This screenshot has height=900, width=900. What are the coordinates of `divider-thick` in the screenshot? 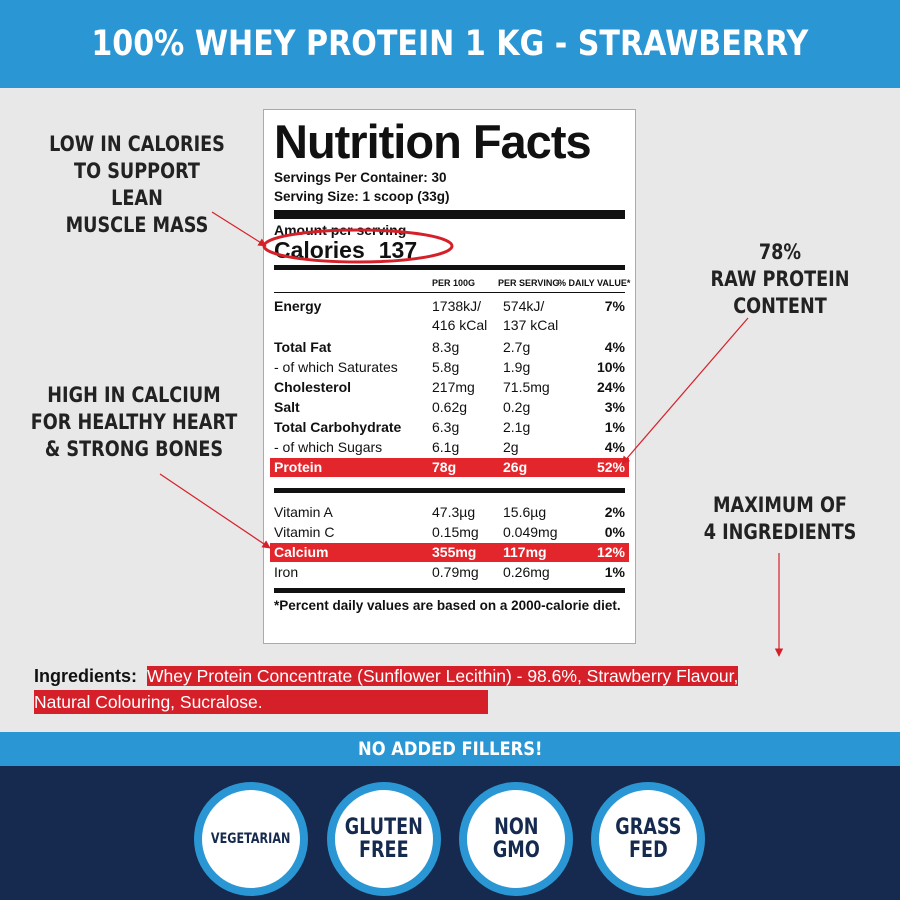 It's located at (449, 214).